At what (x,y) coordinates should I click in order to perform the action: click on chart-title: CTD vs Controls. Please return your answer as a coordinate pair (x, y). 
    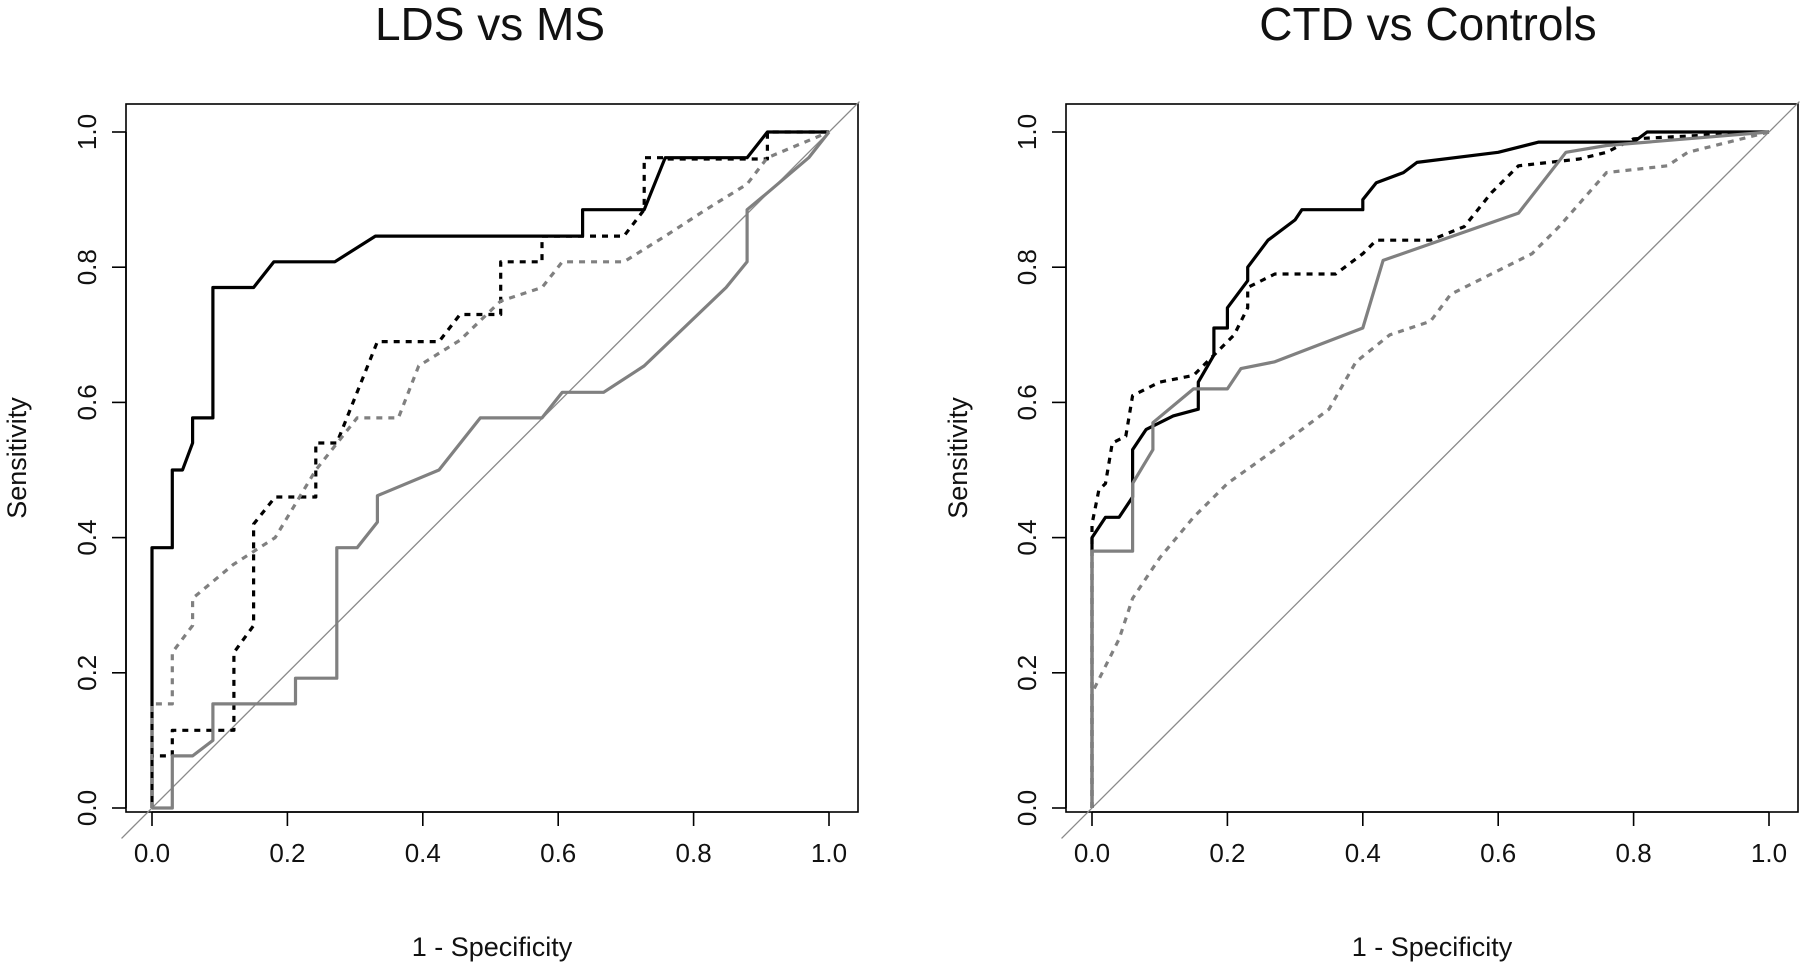
    Looking at the image, I should click on (1427, 25).